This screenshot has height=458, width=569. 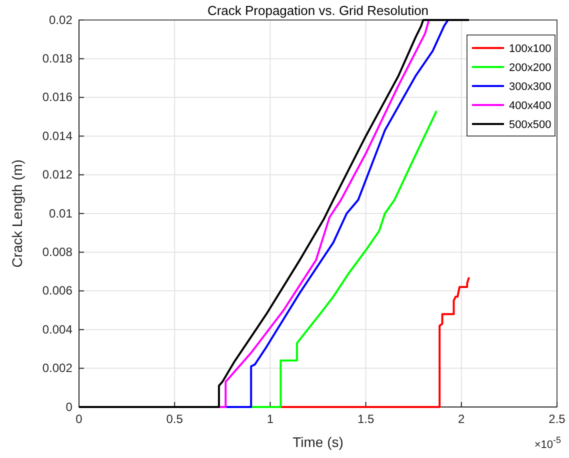 What do you see at coordinates (530, 87) in the screenshot?
I see `legend-label: 300x300` at bounding box center [530, 87].